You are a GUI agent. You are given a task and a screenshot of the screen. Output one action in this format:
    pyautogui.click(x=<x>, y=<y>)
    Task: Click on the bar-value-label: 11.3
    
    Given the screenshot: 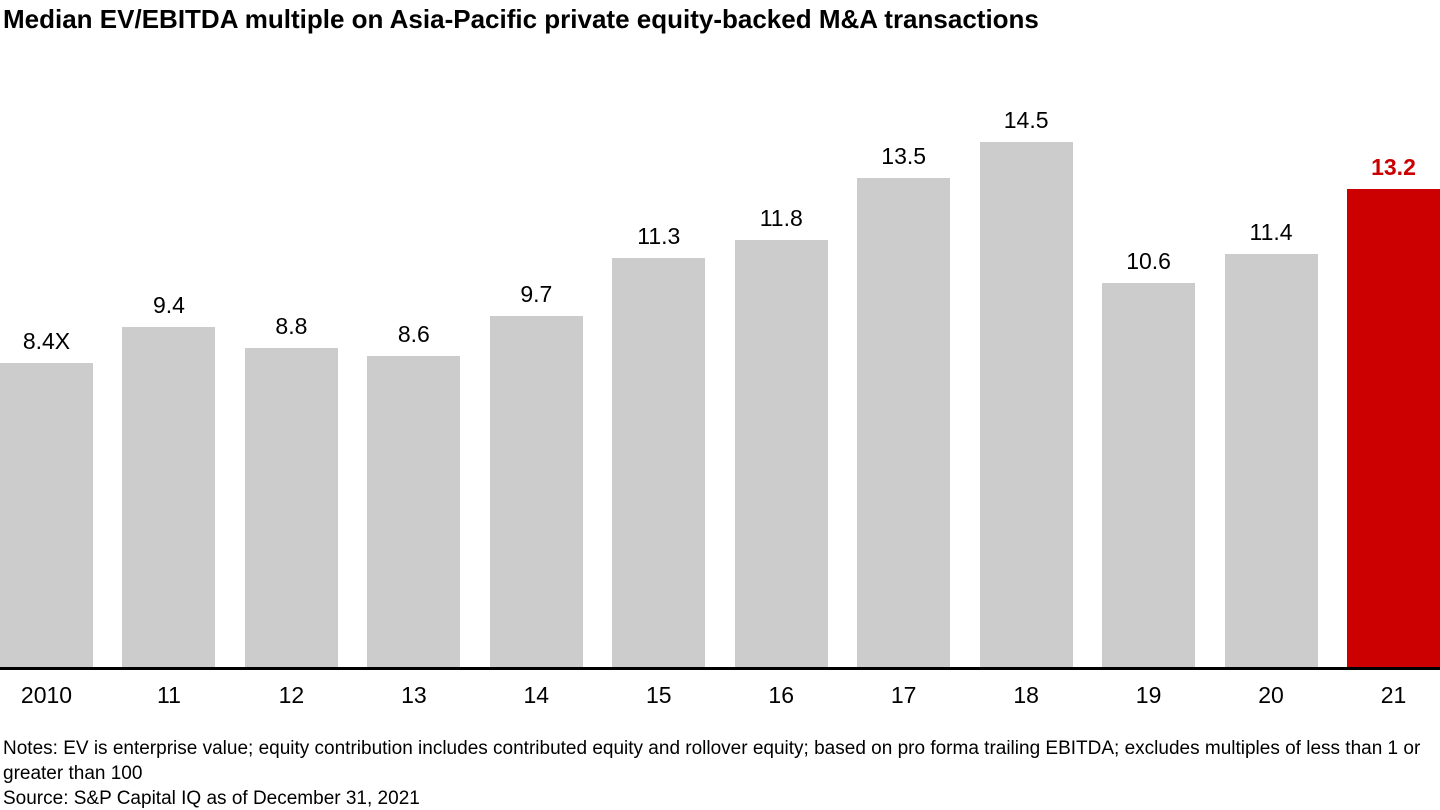 What is the action you would take?
    pyautogui.click(x=659, y=236)
    